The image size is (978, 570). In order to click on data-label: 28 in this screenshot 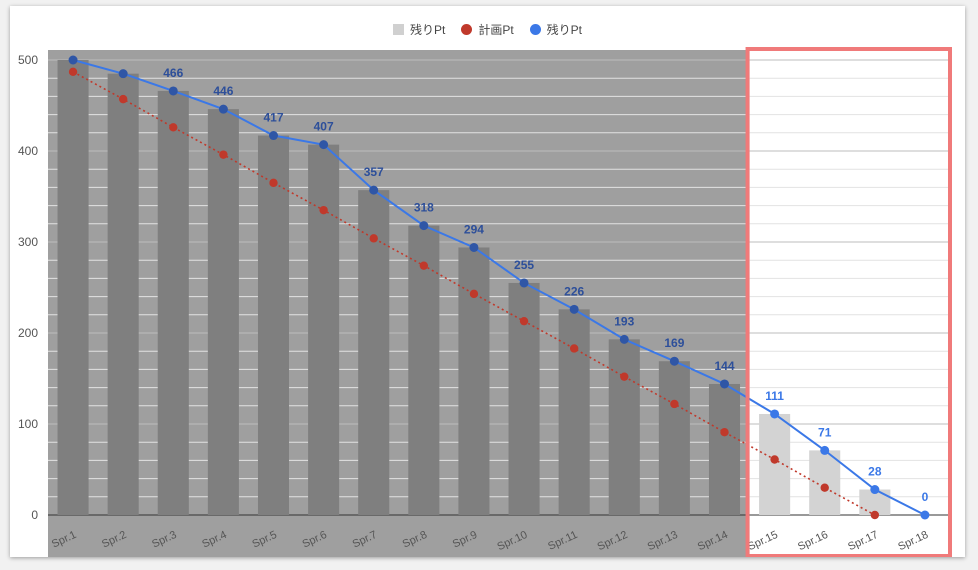, I will do `click(875, 472)`.